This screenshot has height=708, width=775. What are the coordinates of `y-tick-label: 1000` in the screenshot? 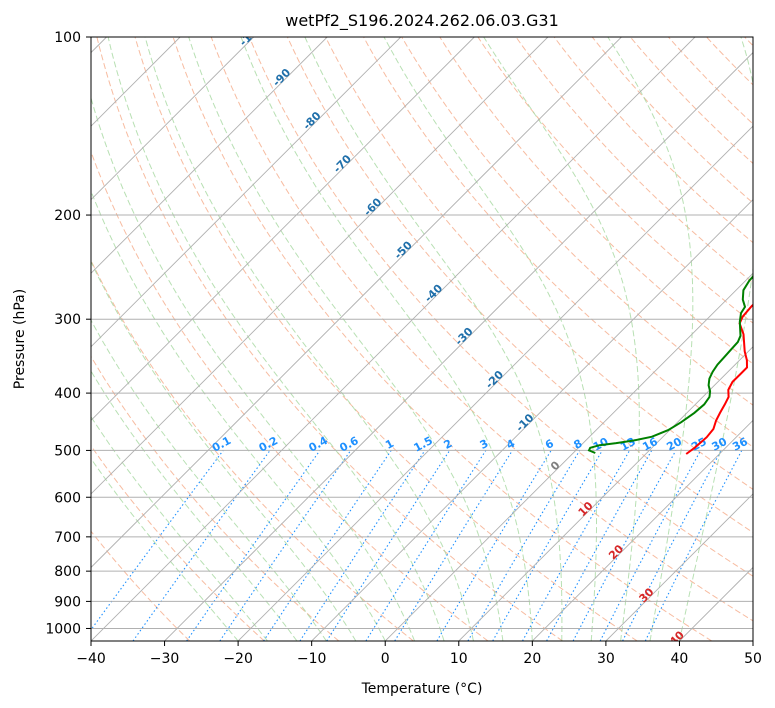 It's located at (63, 629).